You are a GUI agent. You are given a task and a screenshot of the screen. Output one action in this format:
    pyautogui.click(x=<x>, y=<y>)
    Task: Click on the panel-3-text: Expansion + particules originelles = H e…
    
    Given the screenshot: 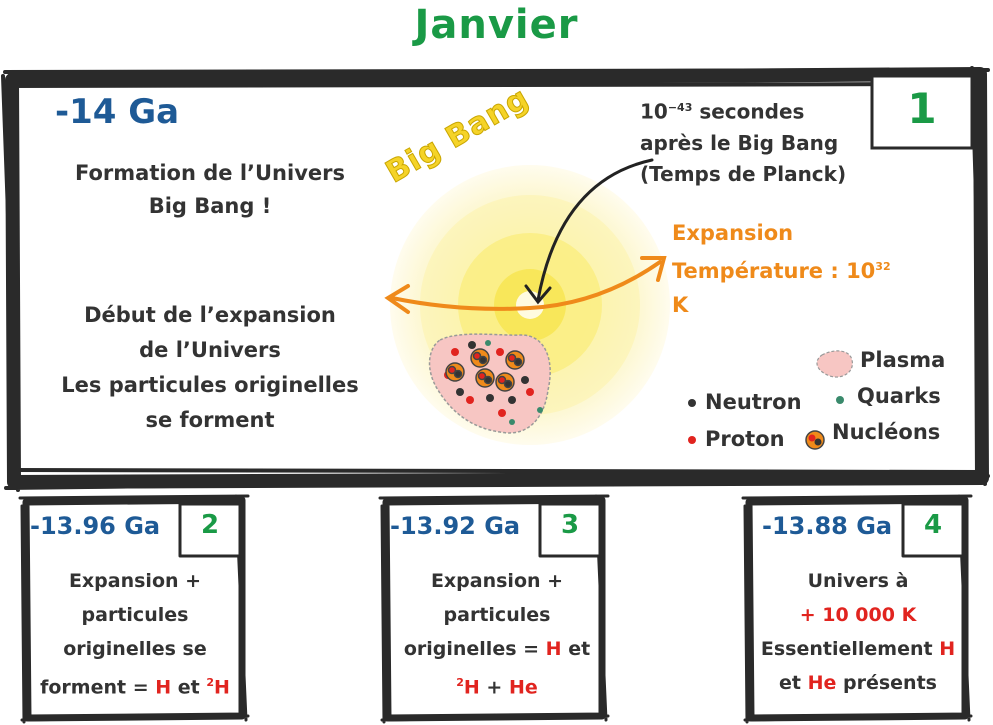 What is the action you would take?
    pyautogui.click(x=497, y=634)
    